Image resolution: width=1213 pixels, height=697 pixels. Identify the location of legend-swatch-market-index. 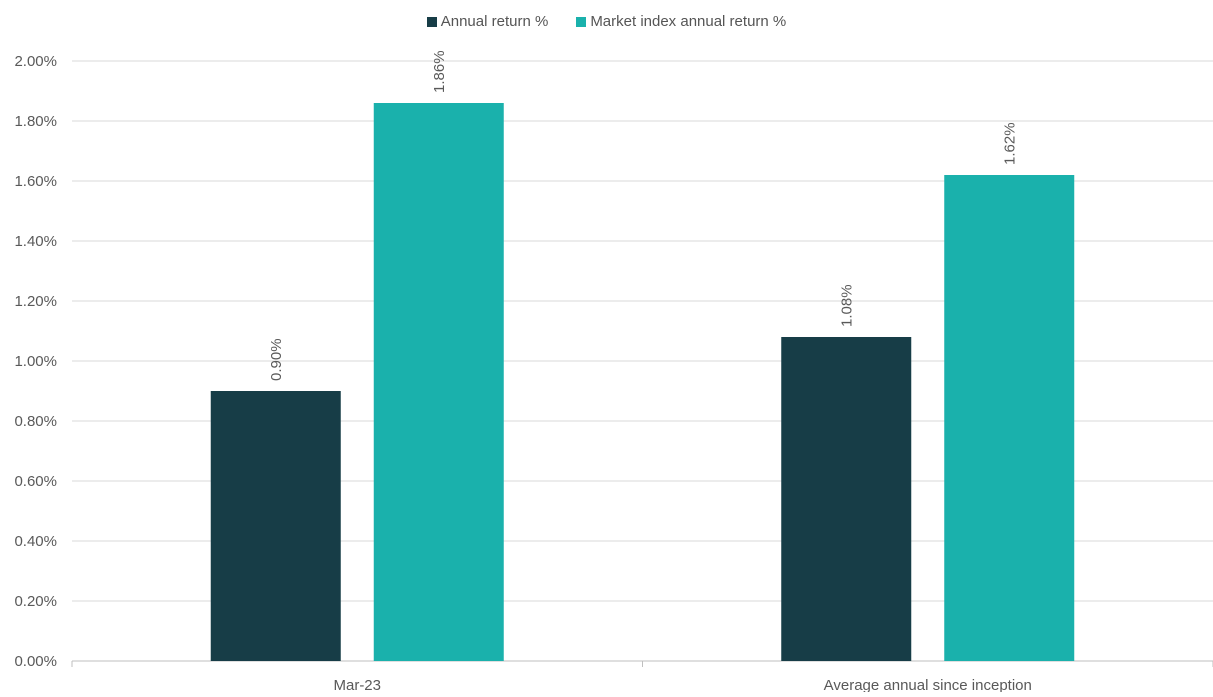
(581, 21).